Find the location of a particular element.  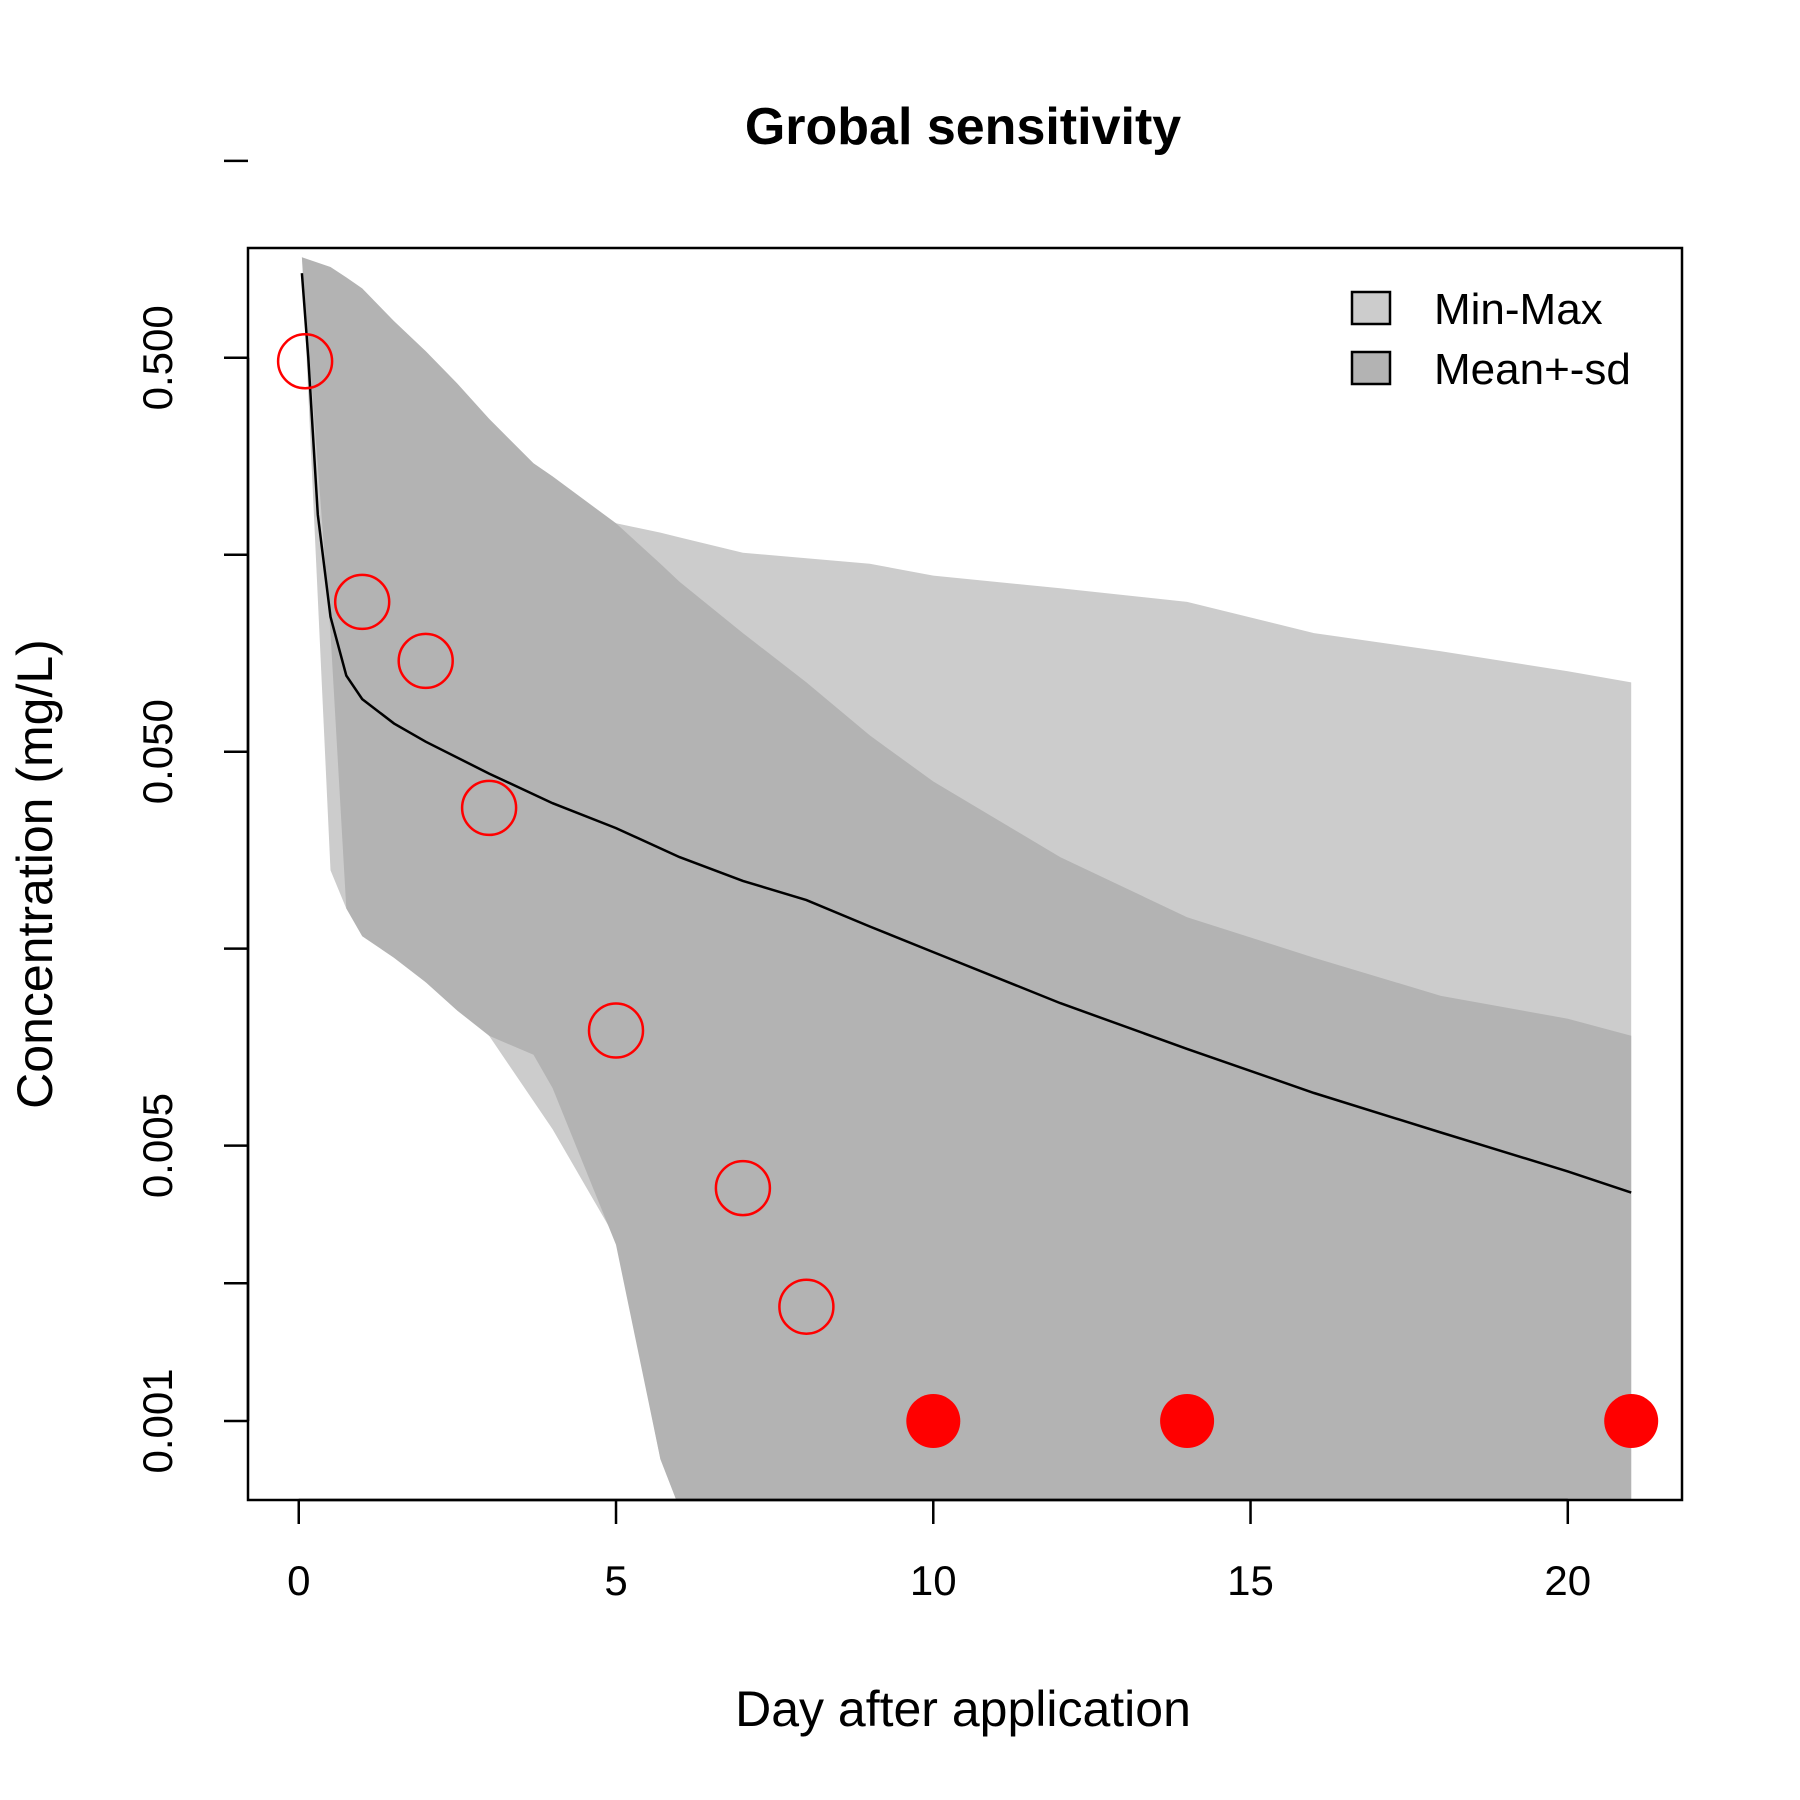

x-tick-label: 15 is located at coordinates (1250, 1580).